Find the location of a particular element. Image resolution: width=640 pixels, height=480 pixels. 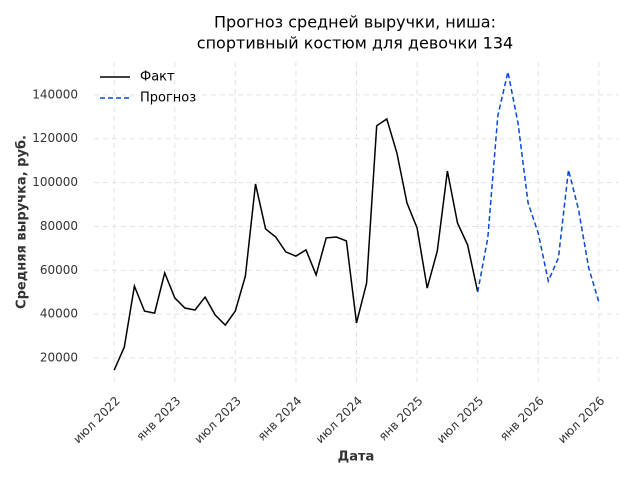

x-tick-label: июл 2024 is located at coordinates (339, 420).